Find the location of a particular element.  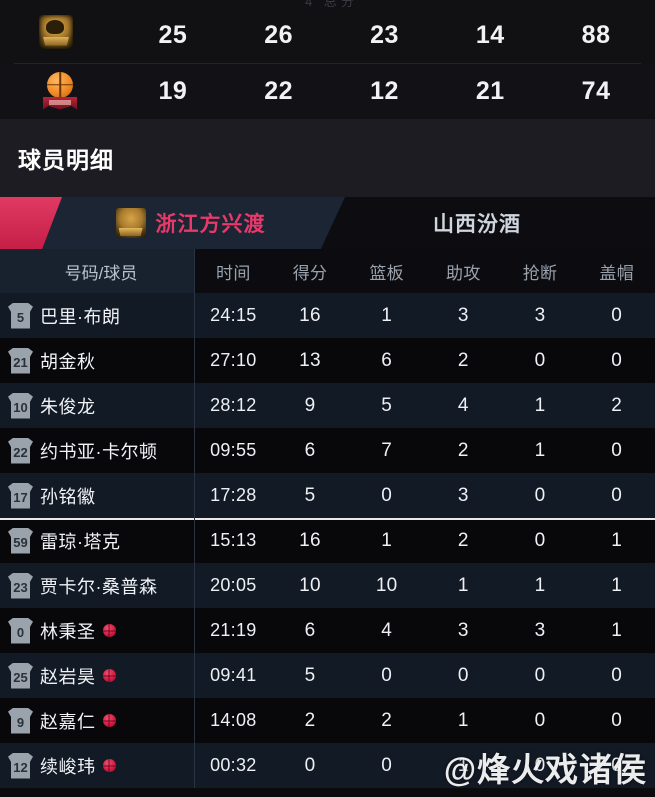

boxscore-row-home: 25 26 23 14 88 is located at coordinates (327, 35).